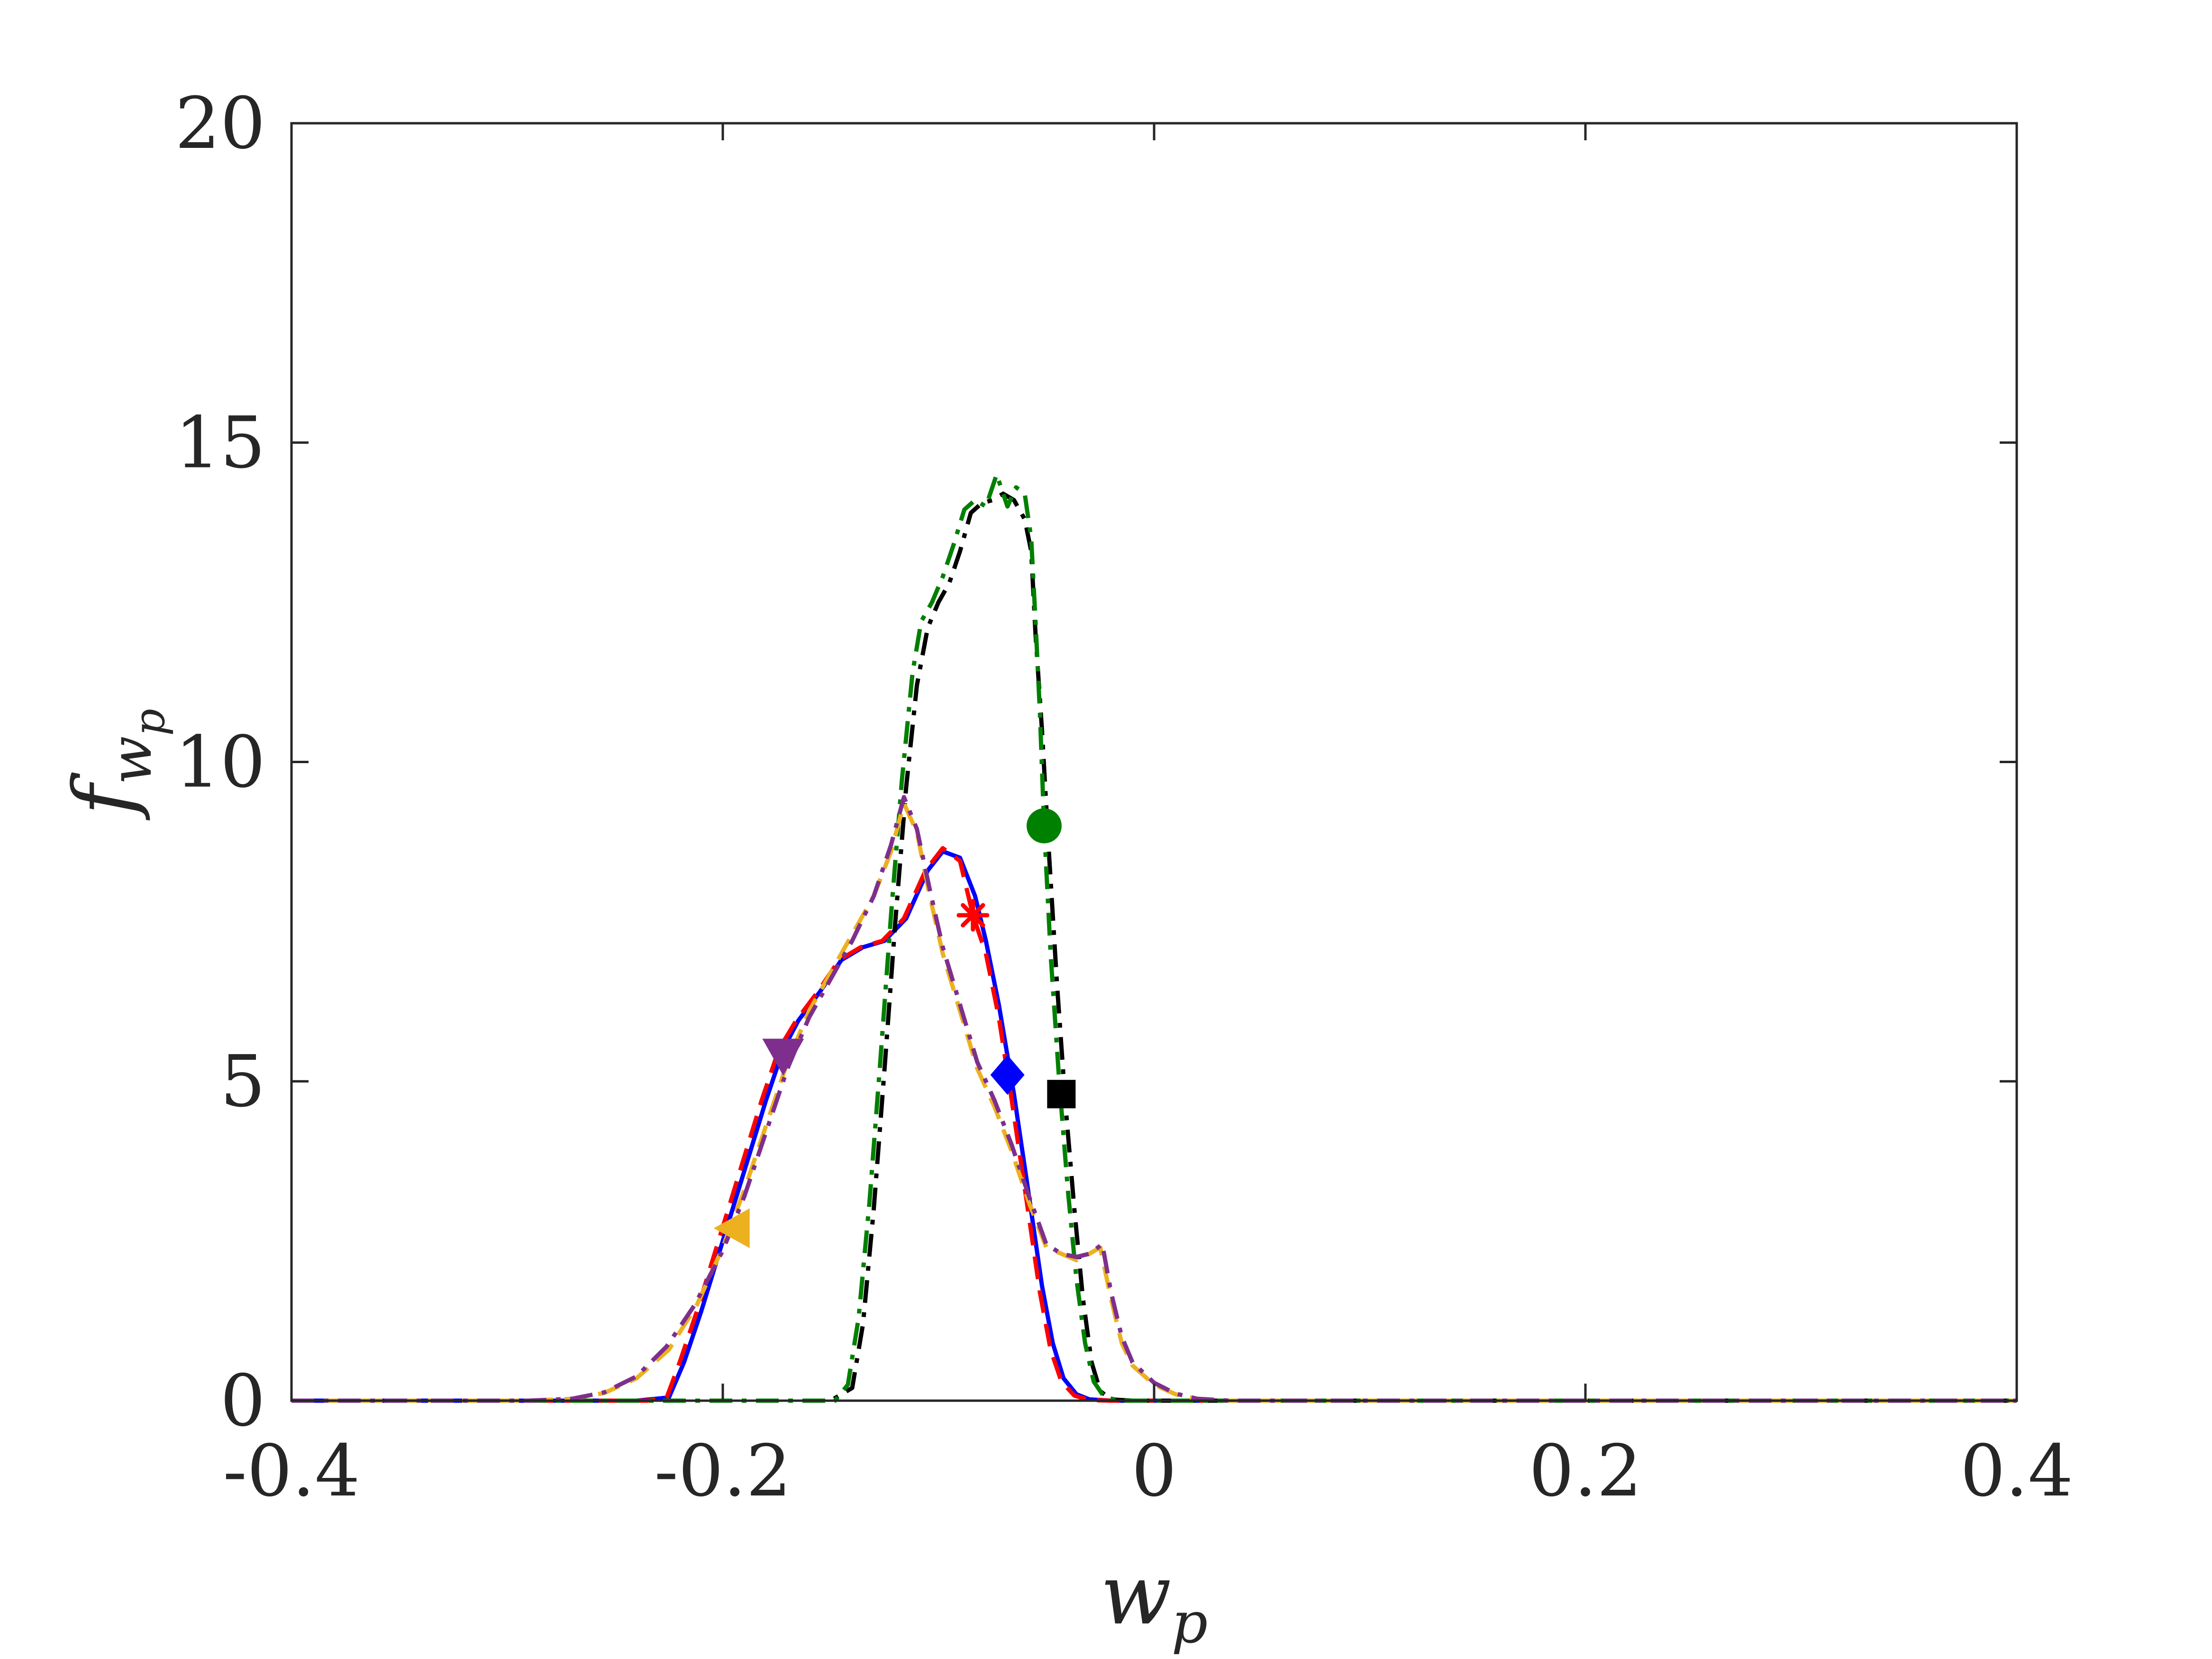  I want to click on y-tick-label: 5, so click(243, 1081).